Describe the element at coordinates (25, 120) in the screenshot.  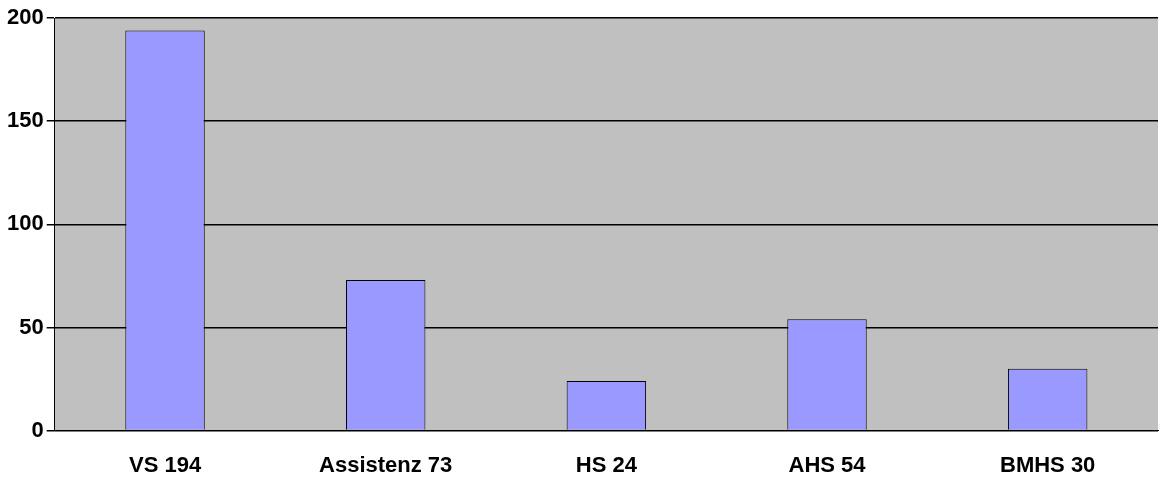
I see `y-tick-label: 150` at that location.